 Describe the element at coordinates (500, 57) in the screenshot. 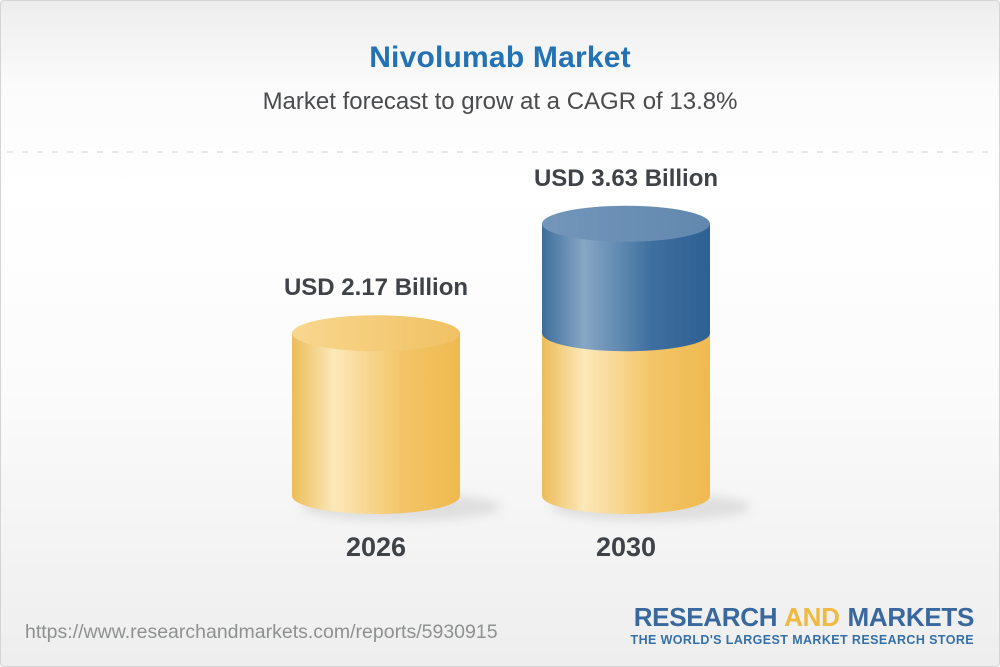

I see `chart-title: Nivolumab Market` at that location.